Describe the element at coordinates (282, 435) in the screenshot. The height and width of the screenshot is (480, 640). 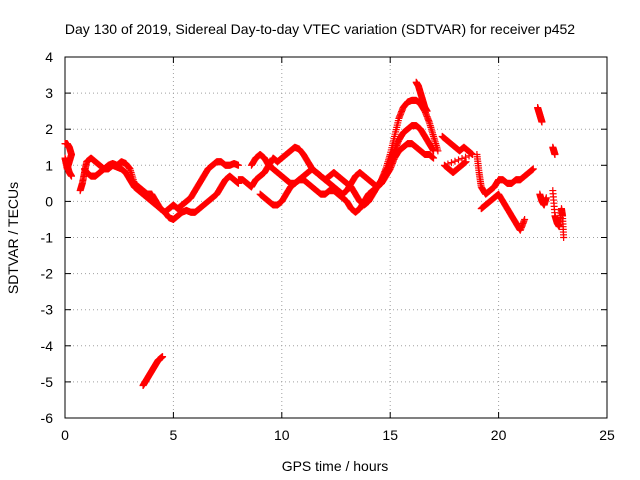
I see `x-tick-label: 10` at that location.